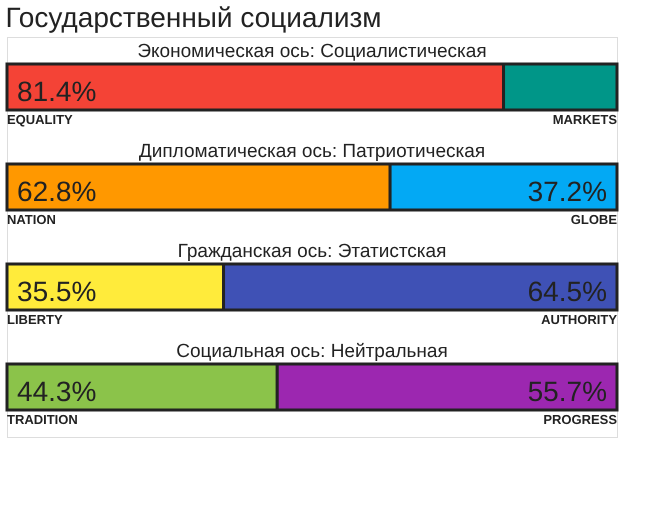 This screenshot has height=528, width=650. I want to click on y-tick-label: Гражданская ось: Этатистская, so click(312, 251).